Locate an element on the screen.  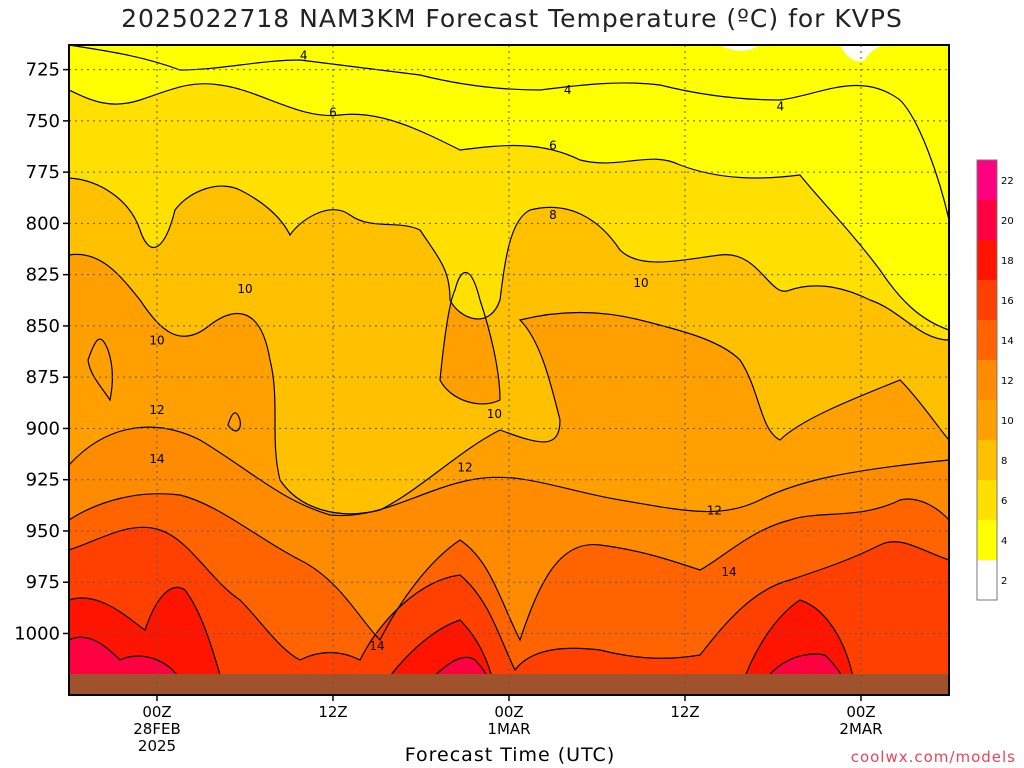
y-tick-label: 825 is located at coordinates (43, 275).